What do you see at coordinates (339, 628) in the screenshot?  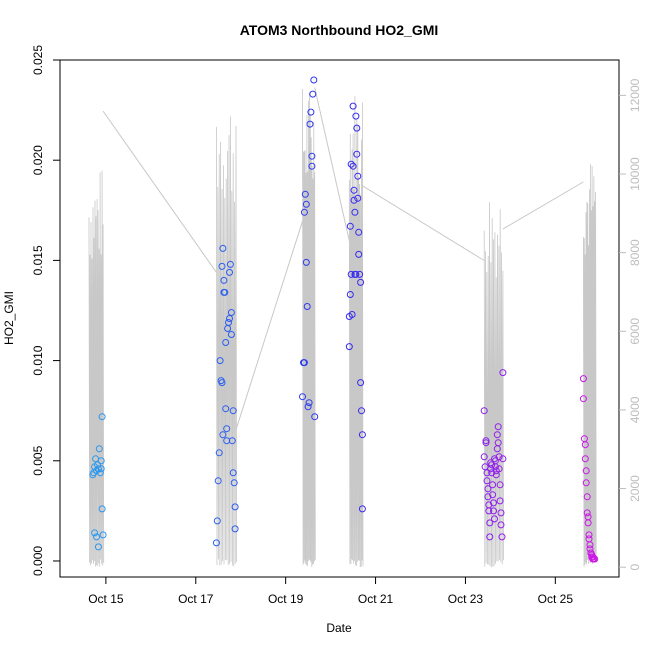 I see `x-axis-label: Date` at bounding box center [339, 628].